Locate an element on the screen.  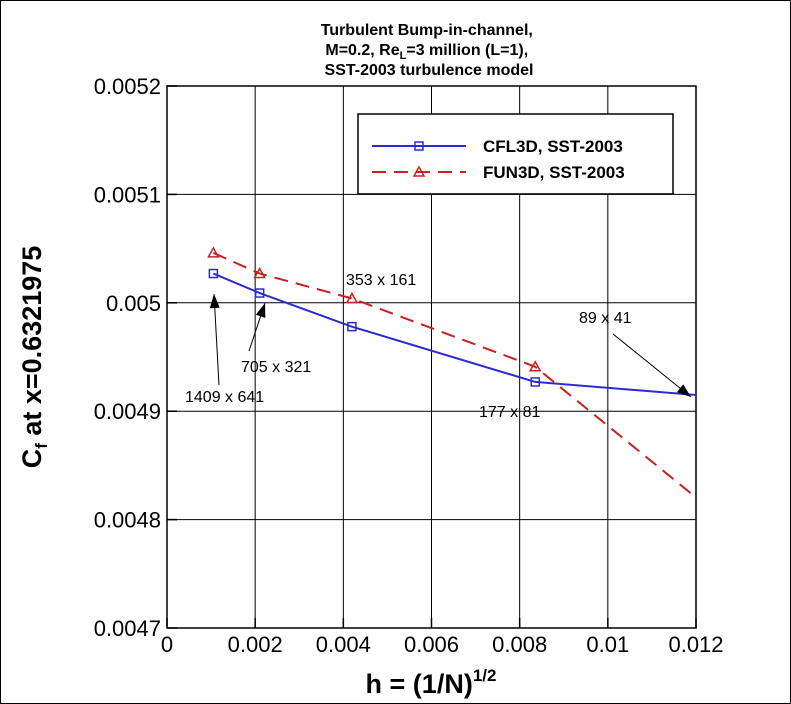
title-subscript: L is located at coordinates (403, 56).